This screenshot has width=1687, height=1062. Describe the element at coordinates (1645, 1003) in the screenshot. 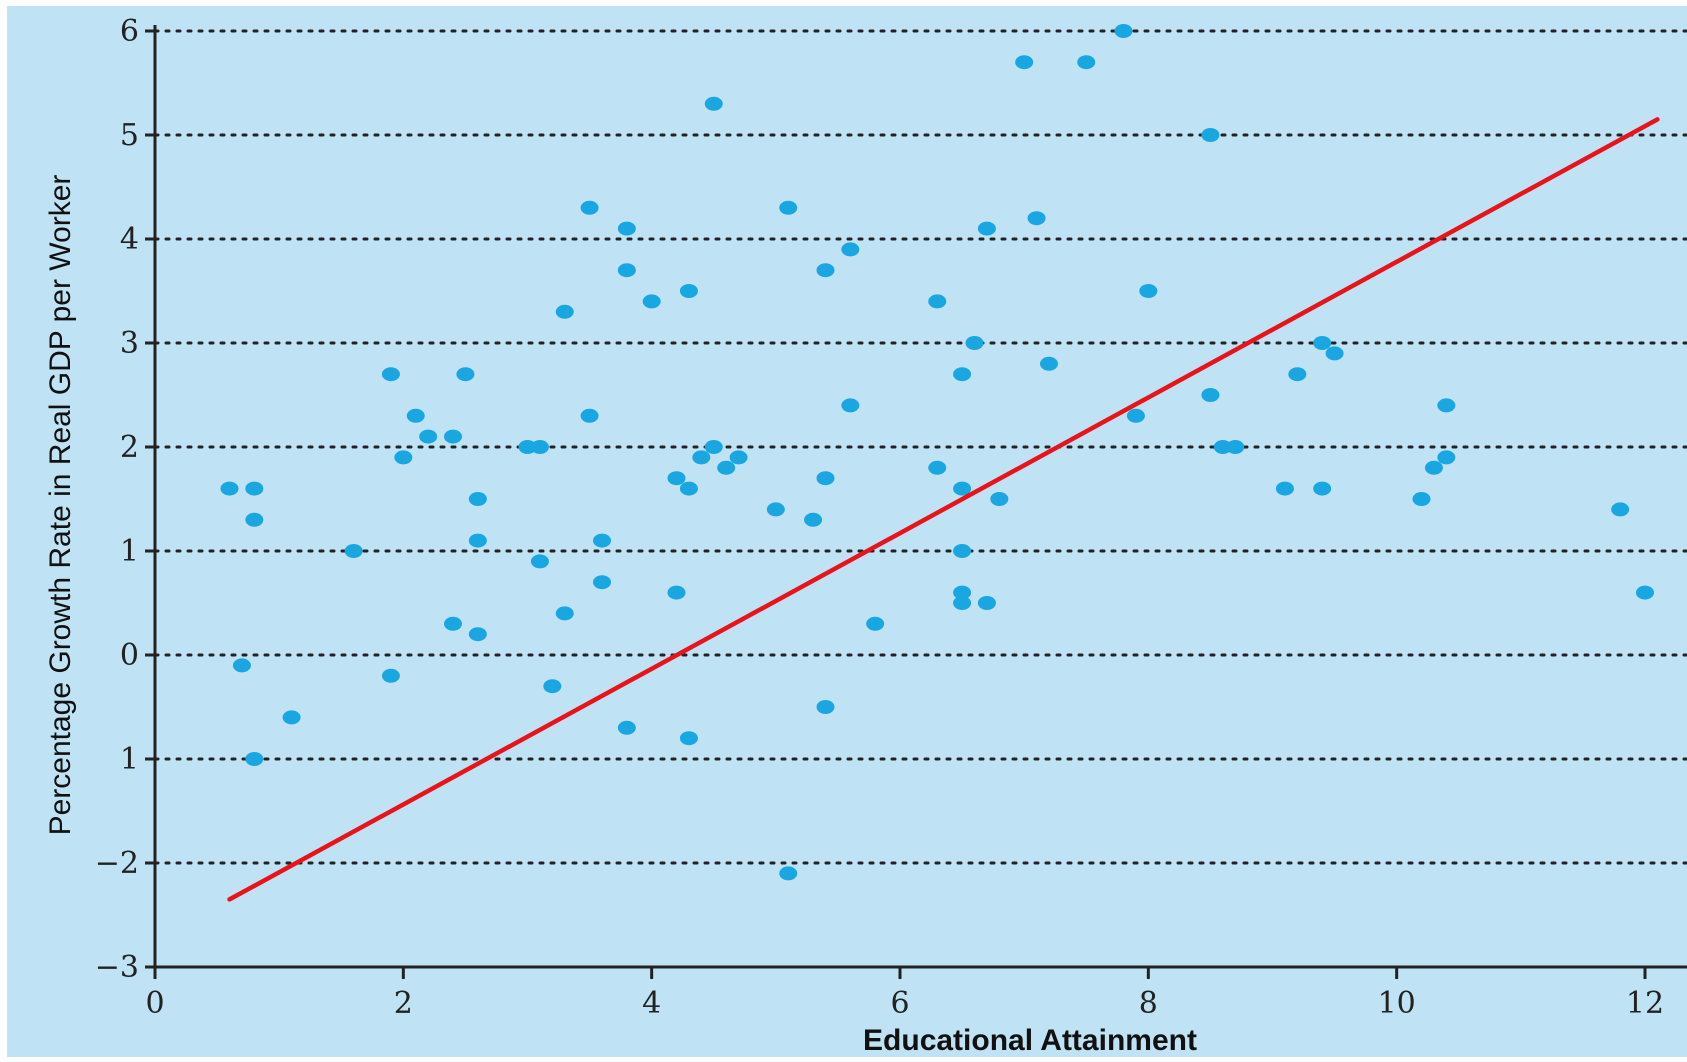

I see `x-tick-label: 12` at that location.